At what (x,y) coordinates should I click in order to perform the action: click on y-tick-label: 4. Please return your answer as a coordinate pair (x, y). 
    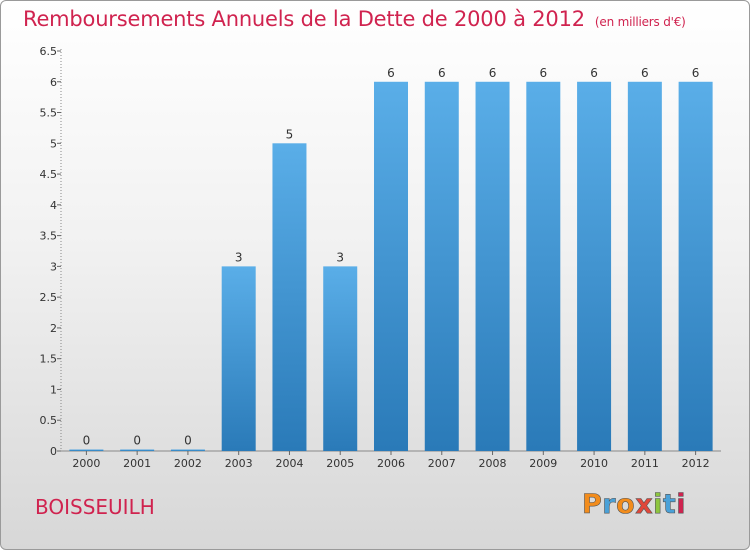
    Looking at the image, I should click on (53, 205).